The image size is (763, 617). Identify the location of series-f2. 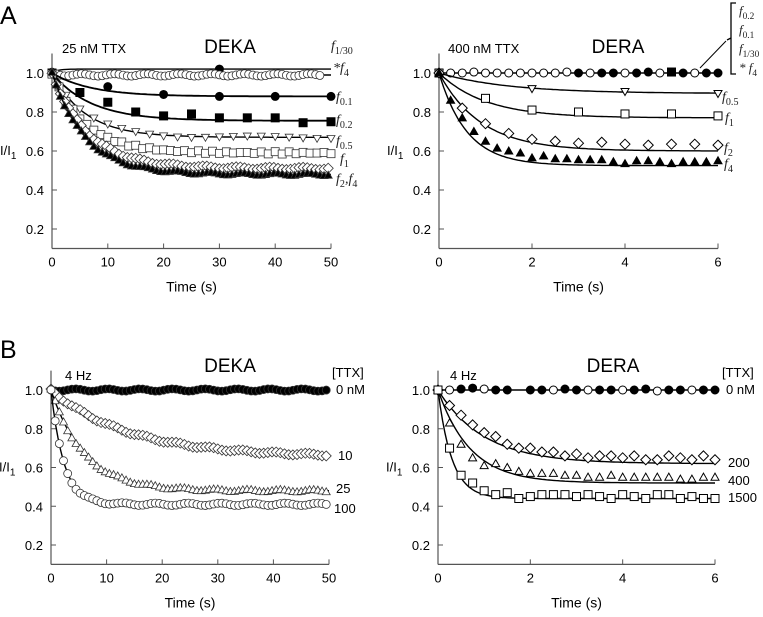
(578, 109).